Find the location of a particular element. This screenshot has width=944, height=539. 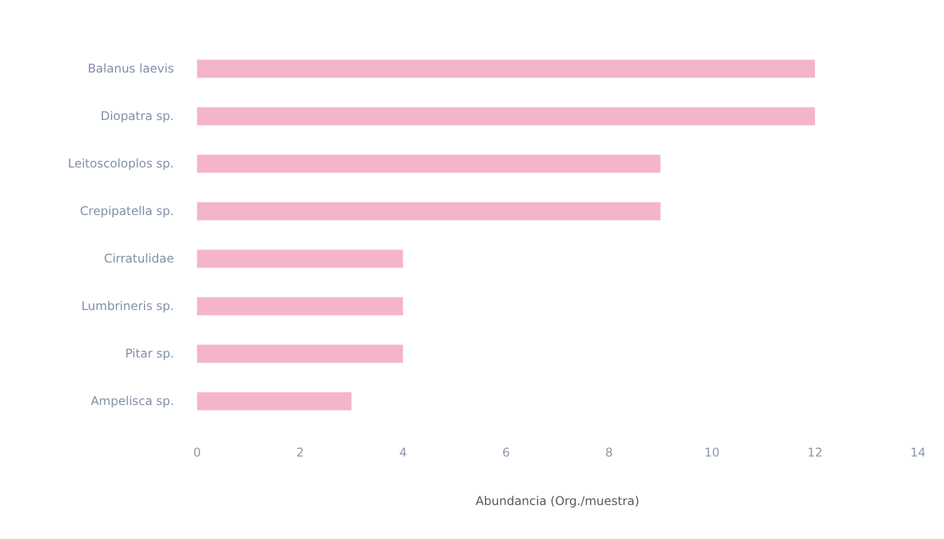

x-tick-label: 12 is located at coordinates (815, 453).